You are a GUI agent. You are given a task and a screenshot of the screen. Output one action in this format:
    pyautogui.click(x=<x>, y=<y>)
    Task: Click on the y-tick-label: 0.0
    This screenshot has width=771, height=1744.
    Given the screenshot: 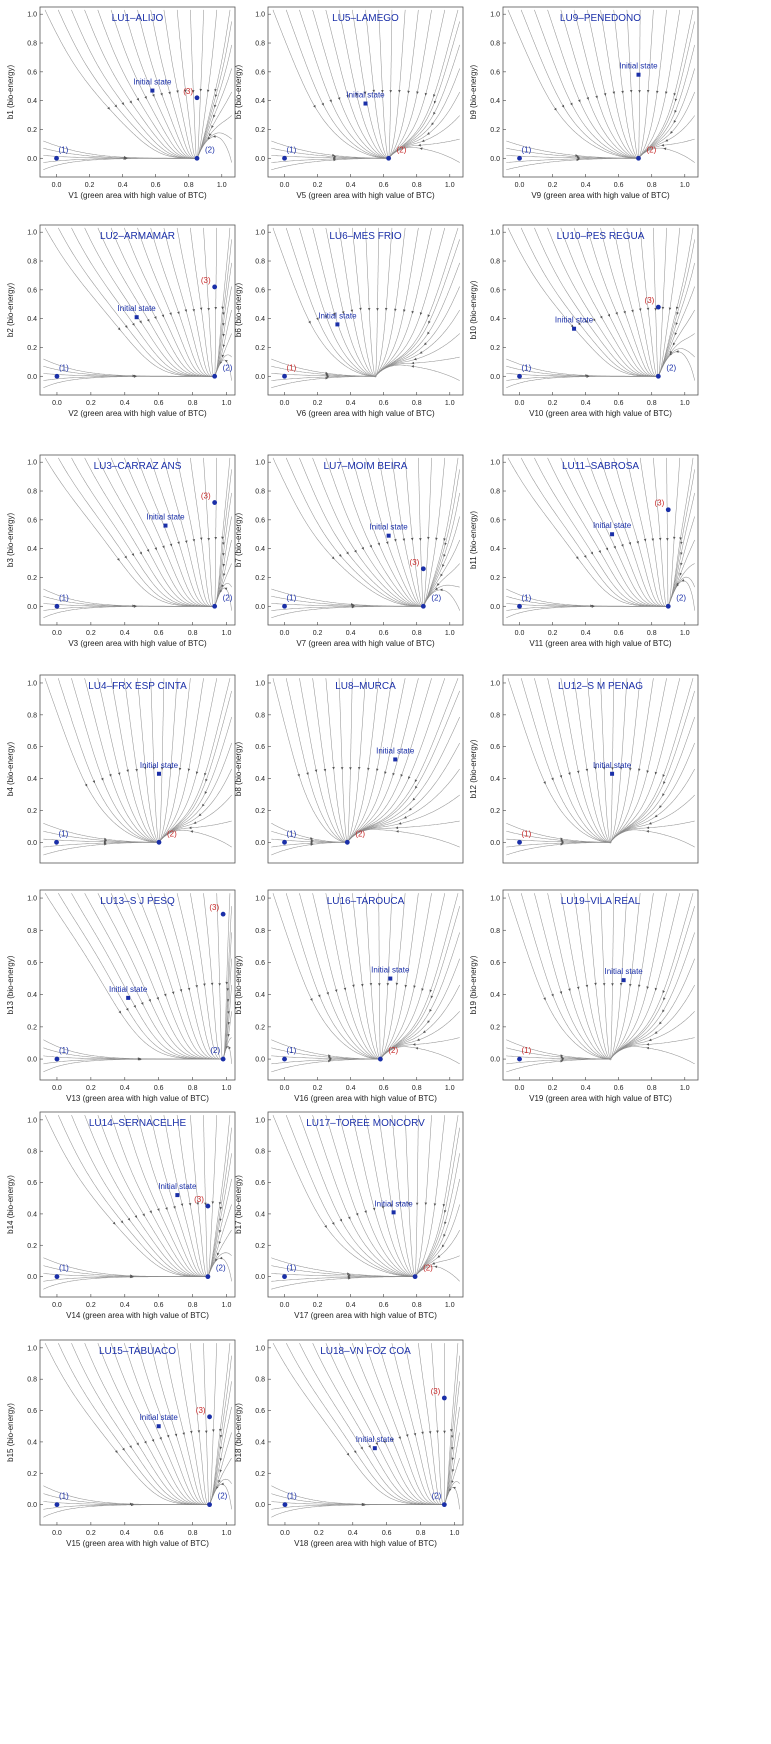 What is the action you would take?
    pyautogui.click(x=32, y=159)
    